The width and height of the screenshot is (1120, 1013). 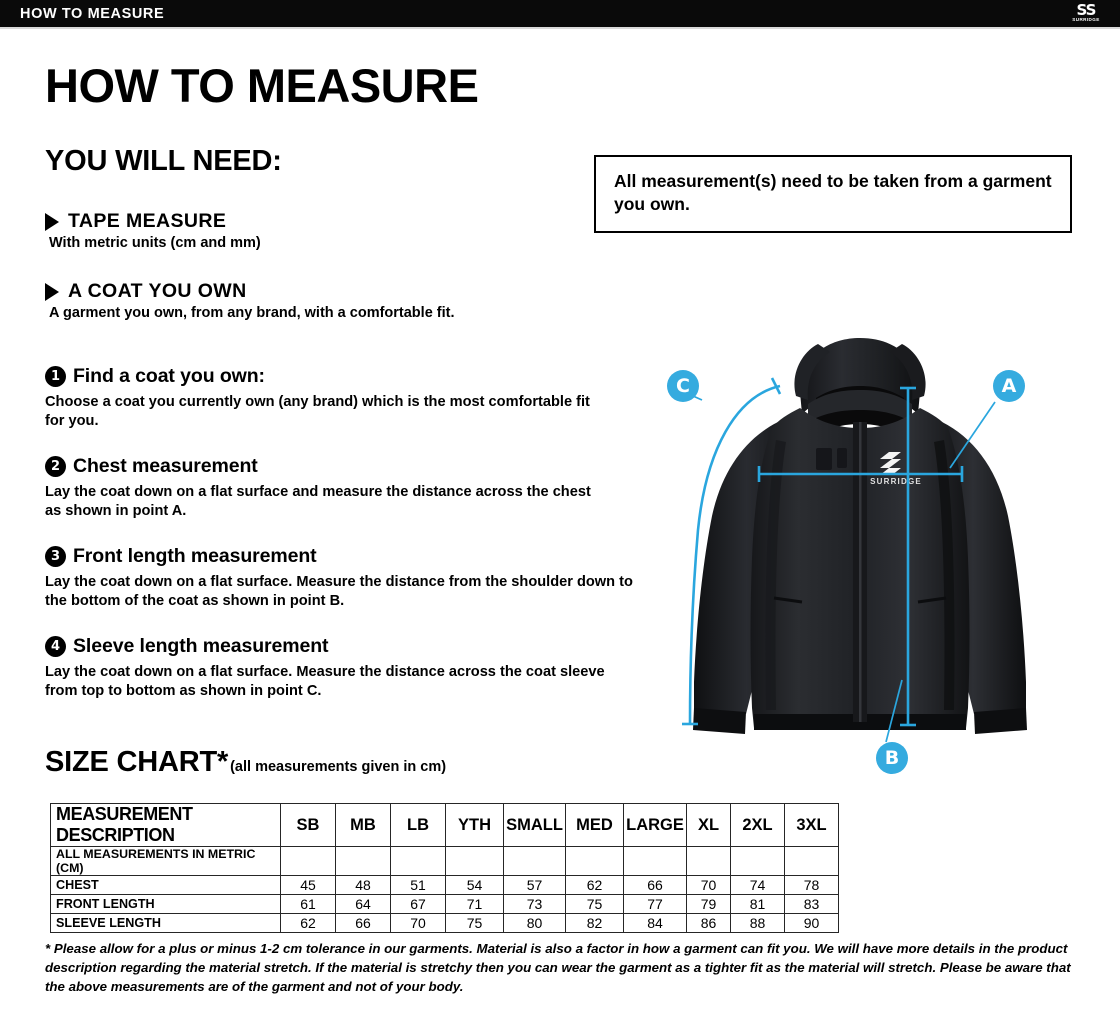 What do you see at coordinates (418, 904) in the screenshot?
I see `cell-front-lb: 67` at bounding box center [418, 904].